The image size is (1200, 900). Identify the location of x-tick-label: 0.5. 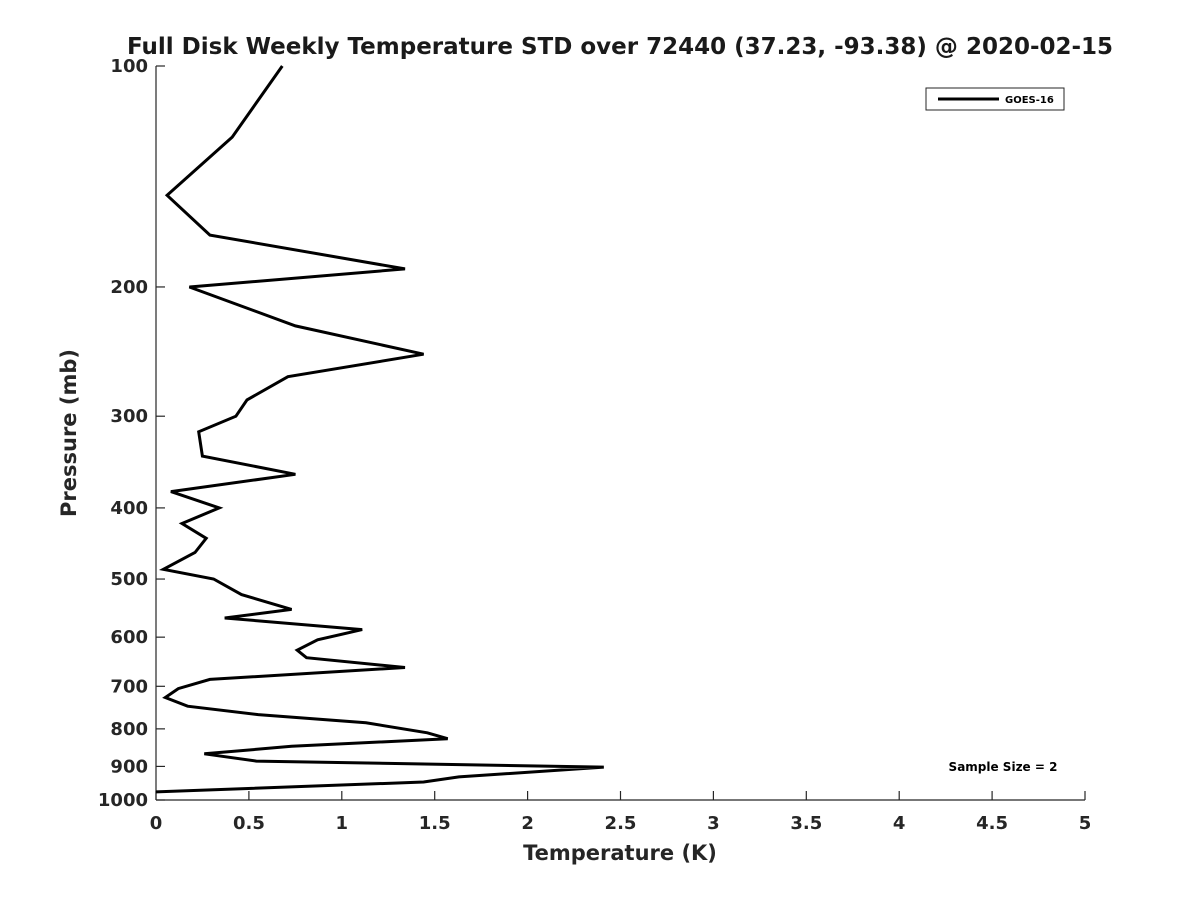
(249, 823).